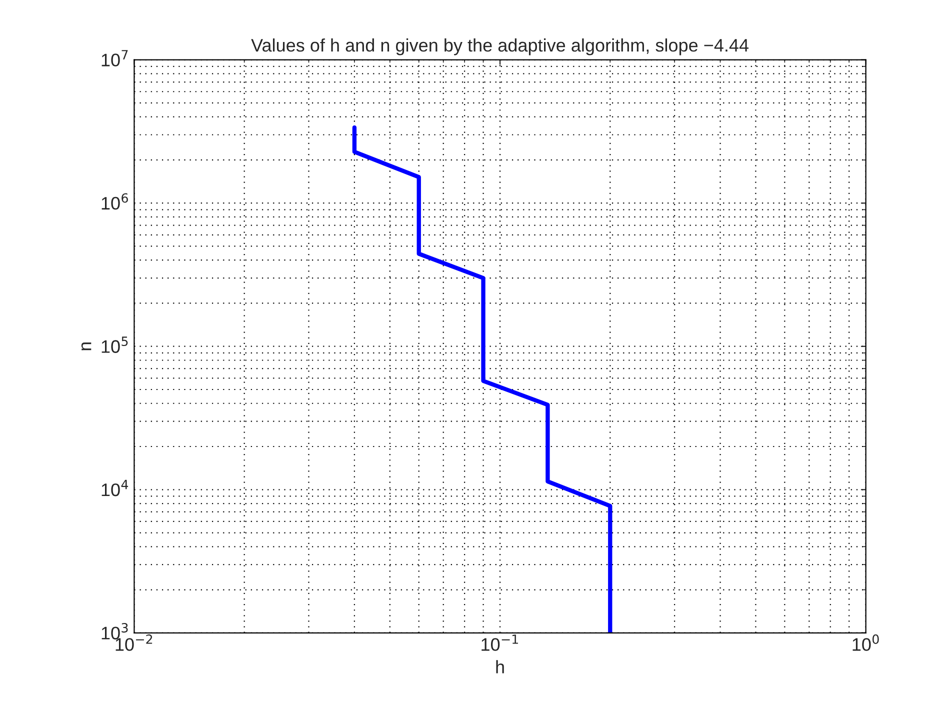 This screenshot has width=932, height=704. What do you see at coordinates (865, 642) in the screenshot?
I see `x-tick-label: 10$^{0}$` at bounding box center [865, 642].